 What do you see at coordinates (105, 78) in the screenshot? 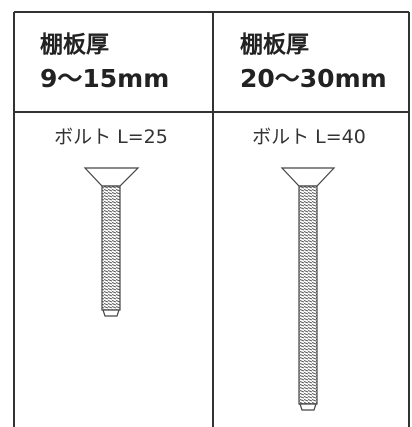
I see `header-range: 9〜15mm` at bounding box center [105, 78].